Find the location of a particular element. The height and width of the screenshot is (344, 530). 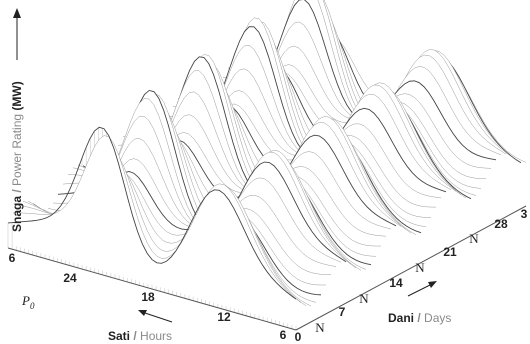

p0: P is located at coordinates (25, 300).